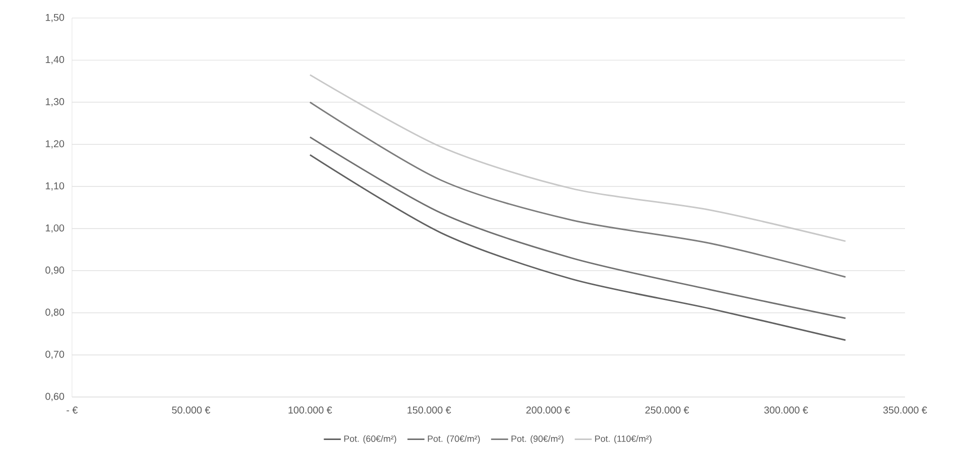  I want to click on x-tick-label: - €, so click(72, 410).